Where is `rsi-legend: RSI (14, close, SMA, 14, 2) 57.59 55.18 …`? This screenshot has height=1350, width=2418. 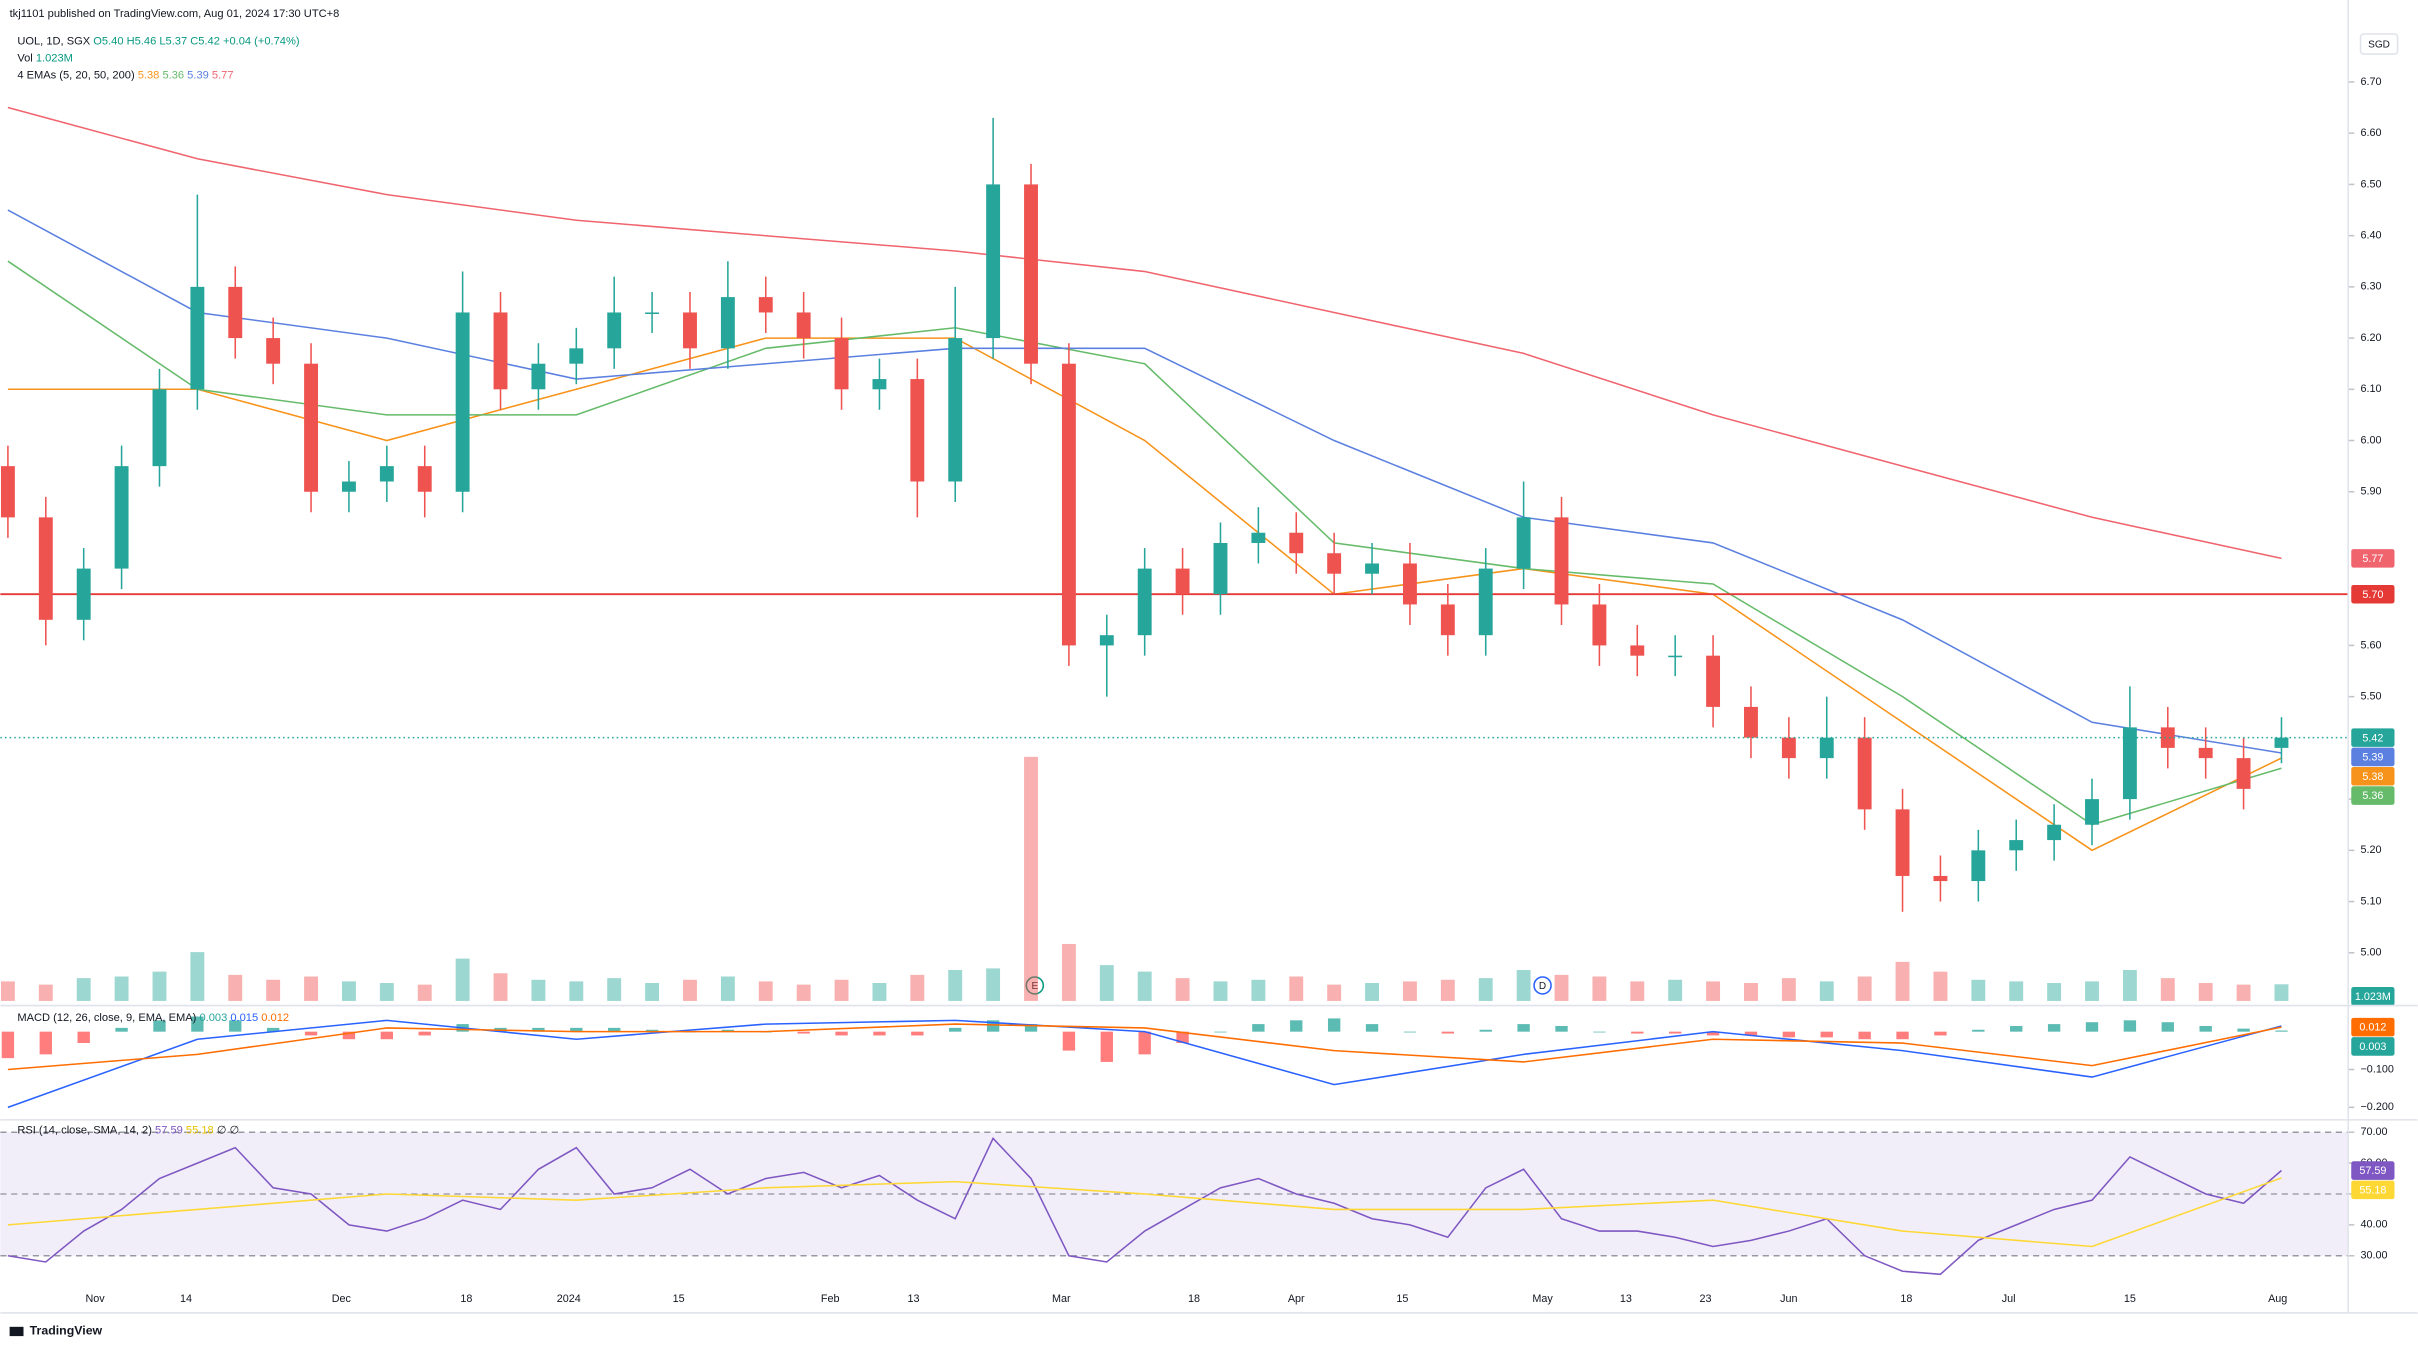
rsi-legend: RSI (14, close, SMA, 14, 2) 57.59 55.18 … is located at coordinates (128, 1131).